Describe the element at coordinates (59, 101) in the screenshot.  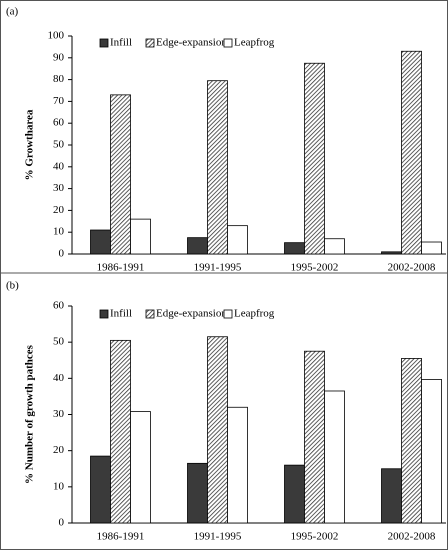
I see `y-tick-label: 70` at that location.